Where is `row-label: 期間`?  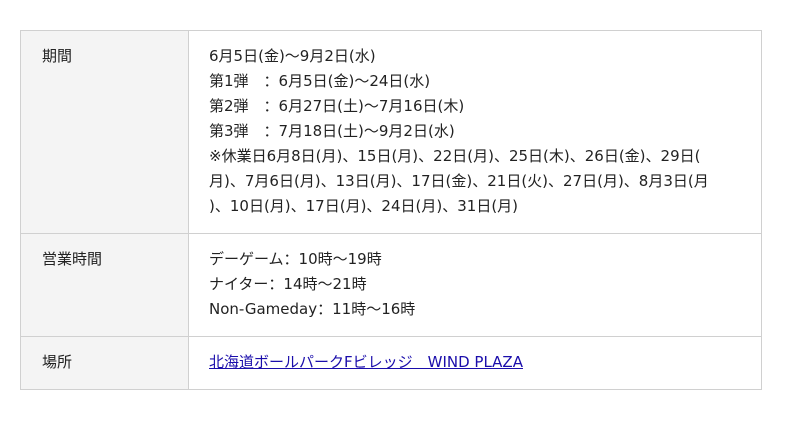 row-label: 期間 is located at coordinates (104, 132).